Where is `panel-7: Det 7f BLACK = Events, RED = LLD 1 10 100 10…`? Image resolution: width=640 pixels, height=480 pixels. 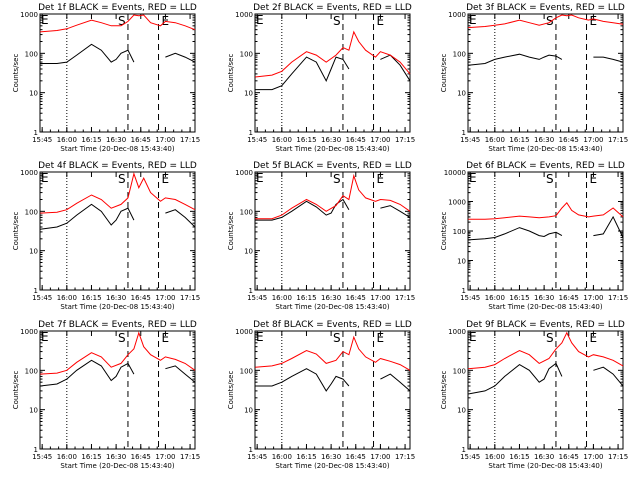 panel-7: Det 7f BLACK = Events, RED = LLD 1 10 100 10… is located at coordinates (106, 395).